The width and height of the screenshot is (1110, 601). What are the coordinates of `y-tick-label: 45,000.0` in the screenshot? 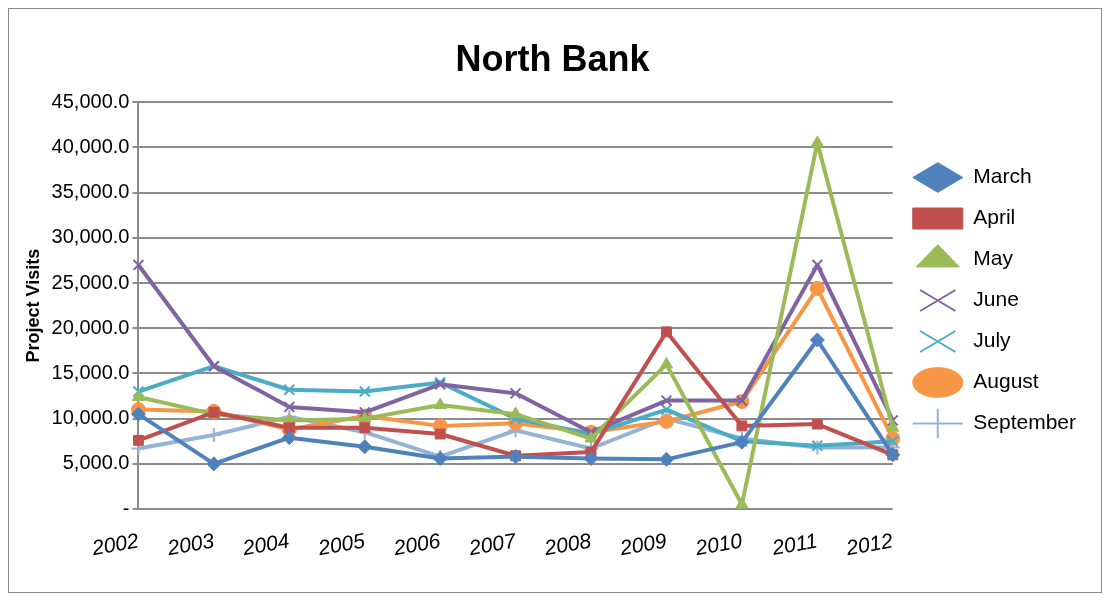 It's located at (90, 100).